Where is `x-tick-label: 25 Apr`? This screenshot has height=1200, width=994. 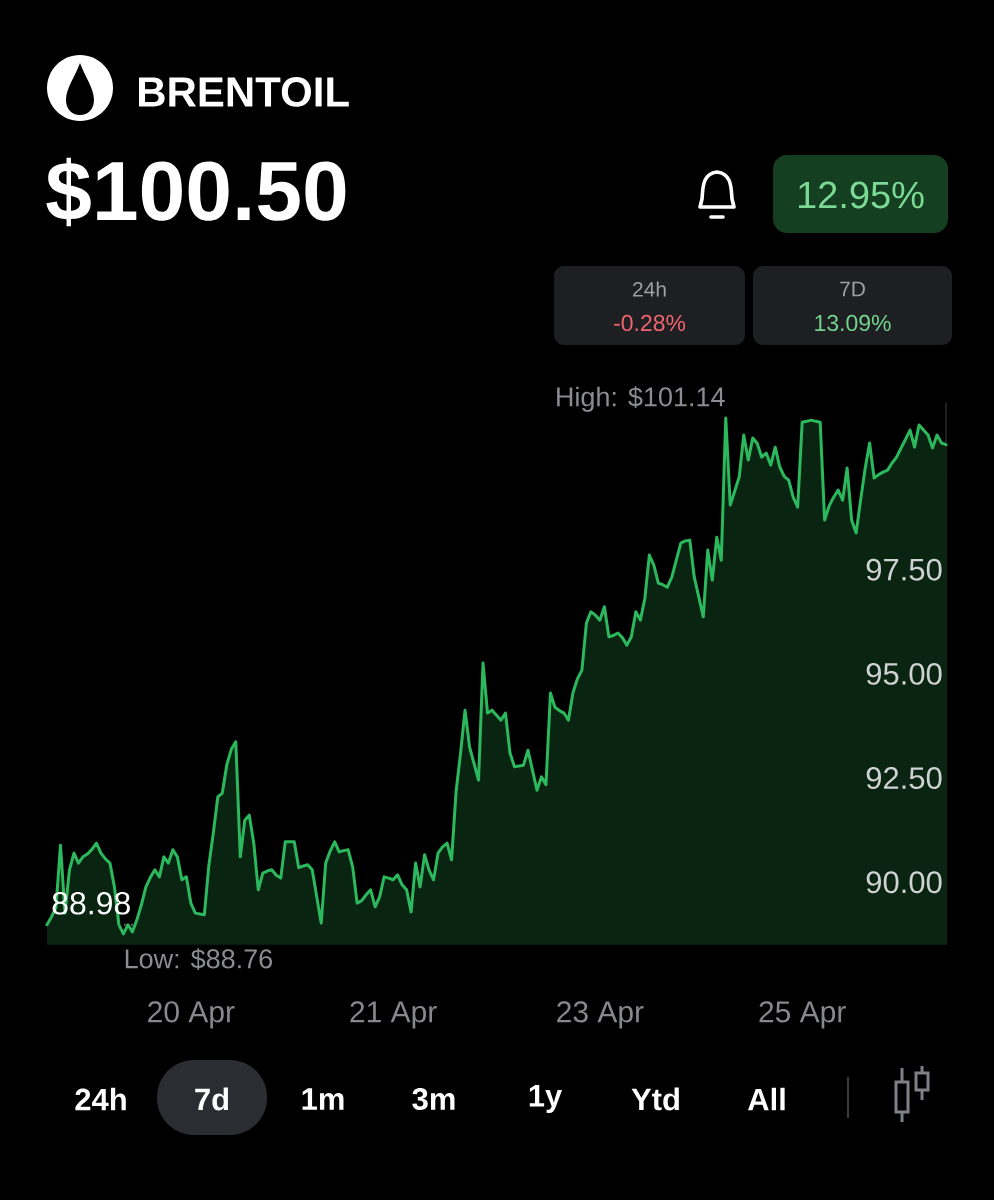 x-tick-label: 25 Apr is located at coordinates (802, 1015).